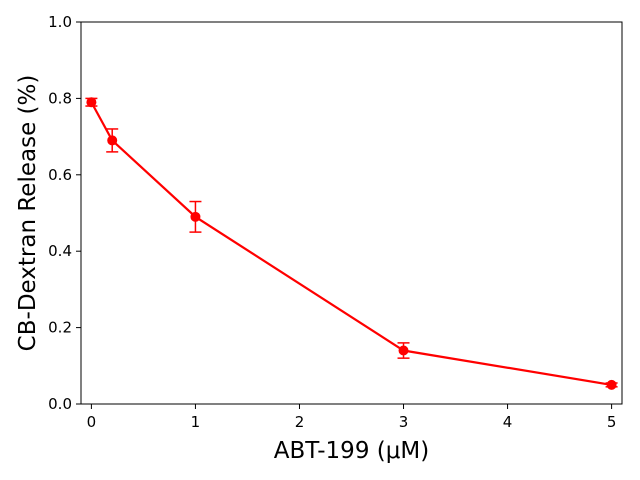  What do you see at coordinates (60, 22) in the screenshot?
I see `y-tick-label-5: 1.0` at bounding box center [60, 22].